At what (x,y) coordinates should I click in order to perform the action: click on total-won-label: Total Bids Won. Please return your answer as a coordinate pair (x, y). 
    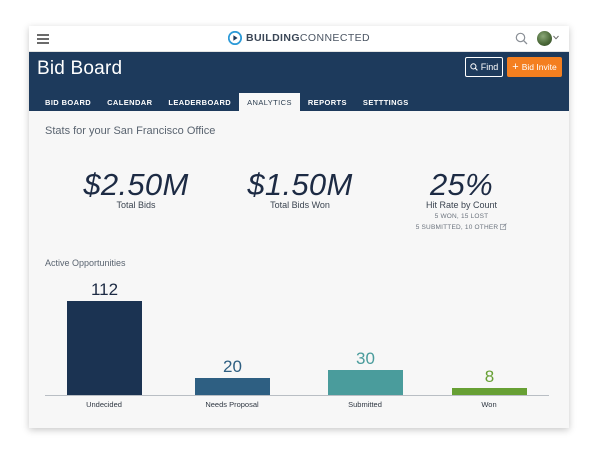
    Looking at the image, I should click on (300, 205).